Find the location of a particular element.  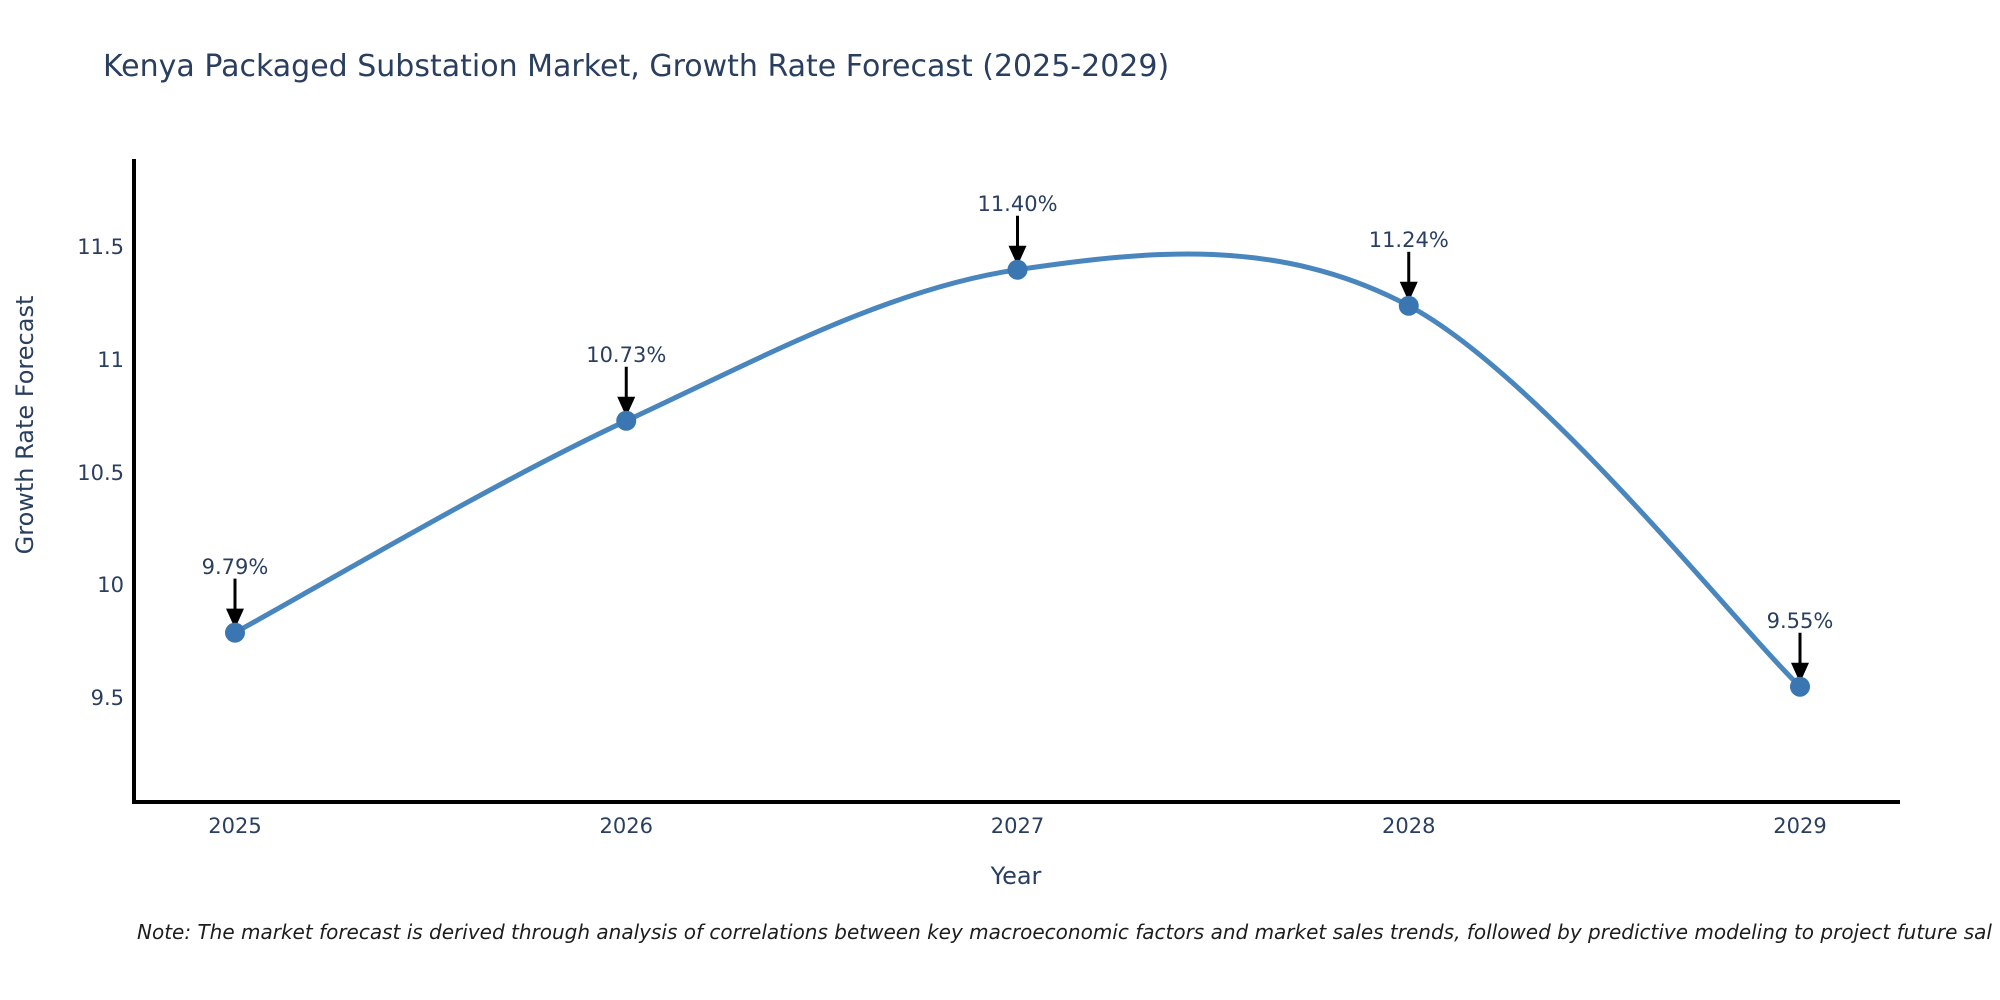

y-tick-label: 10.5 is located at coordinates (100, 472).